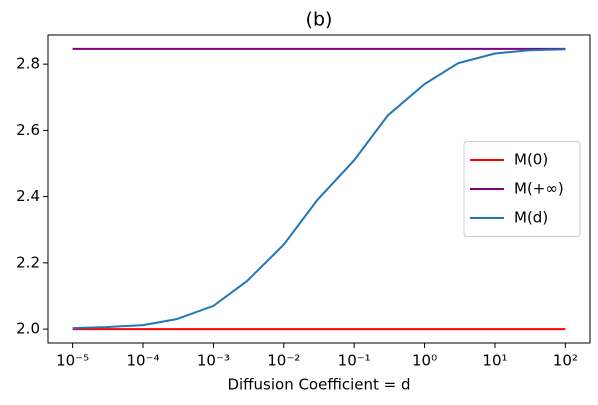  I want to click on y-tick-label: 2.6, so click(28, 130).